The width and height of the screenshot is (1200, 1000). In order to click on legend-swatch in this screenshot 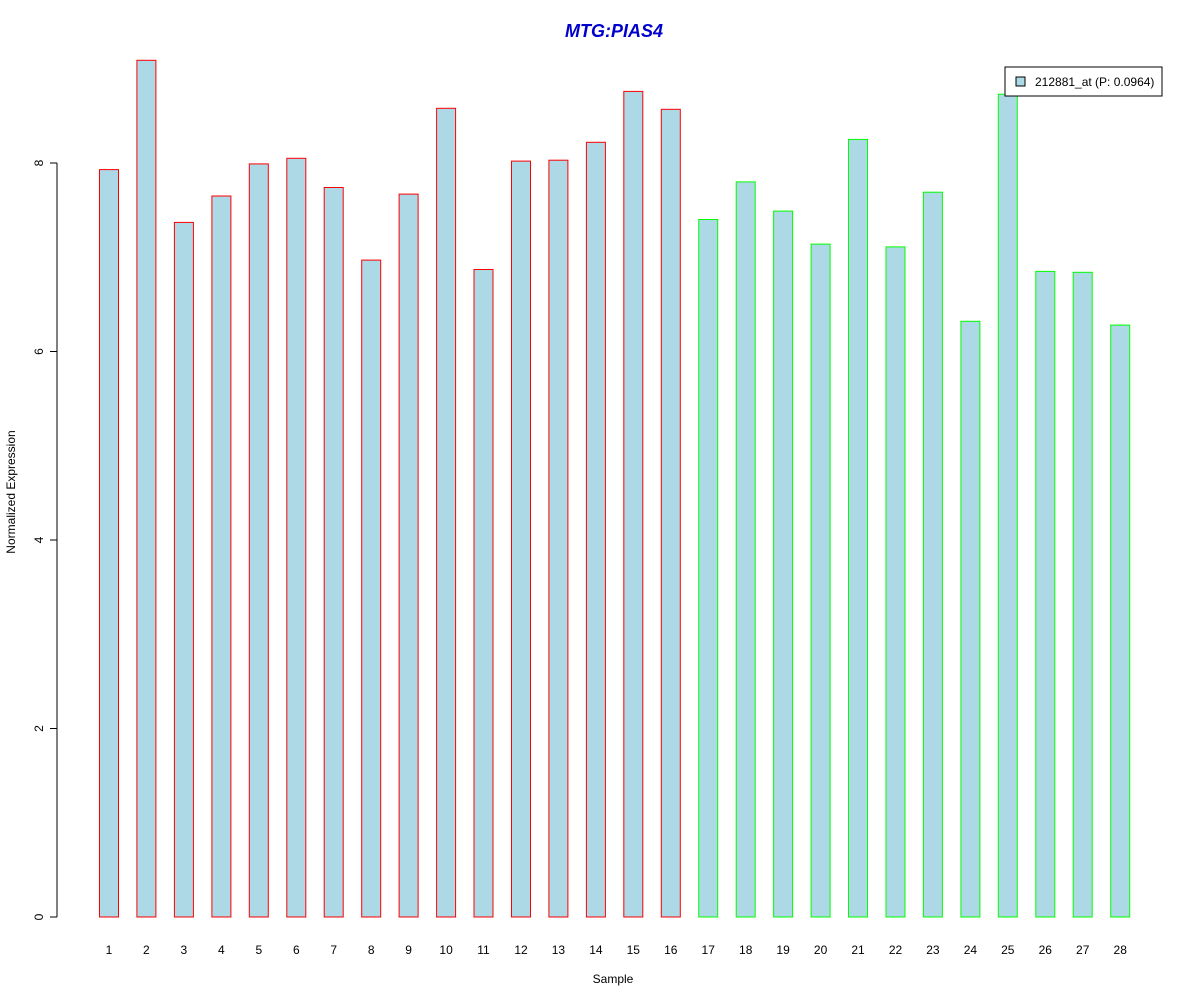, I will do `click(1020, 81)`.